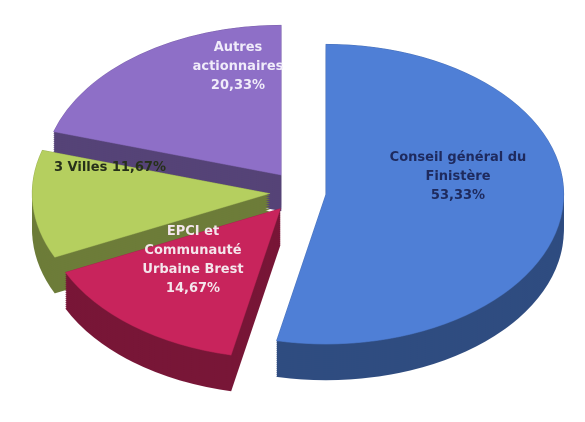  What do you see at coordinates (193, 288) in the screenshot?
I see `value-label: 14,67%` at bounding box center [193, 288].